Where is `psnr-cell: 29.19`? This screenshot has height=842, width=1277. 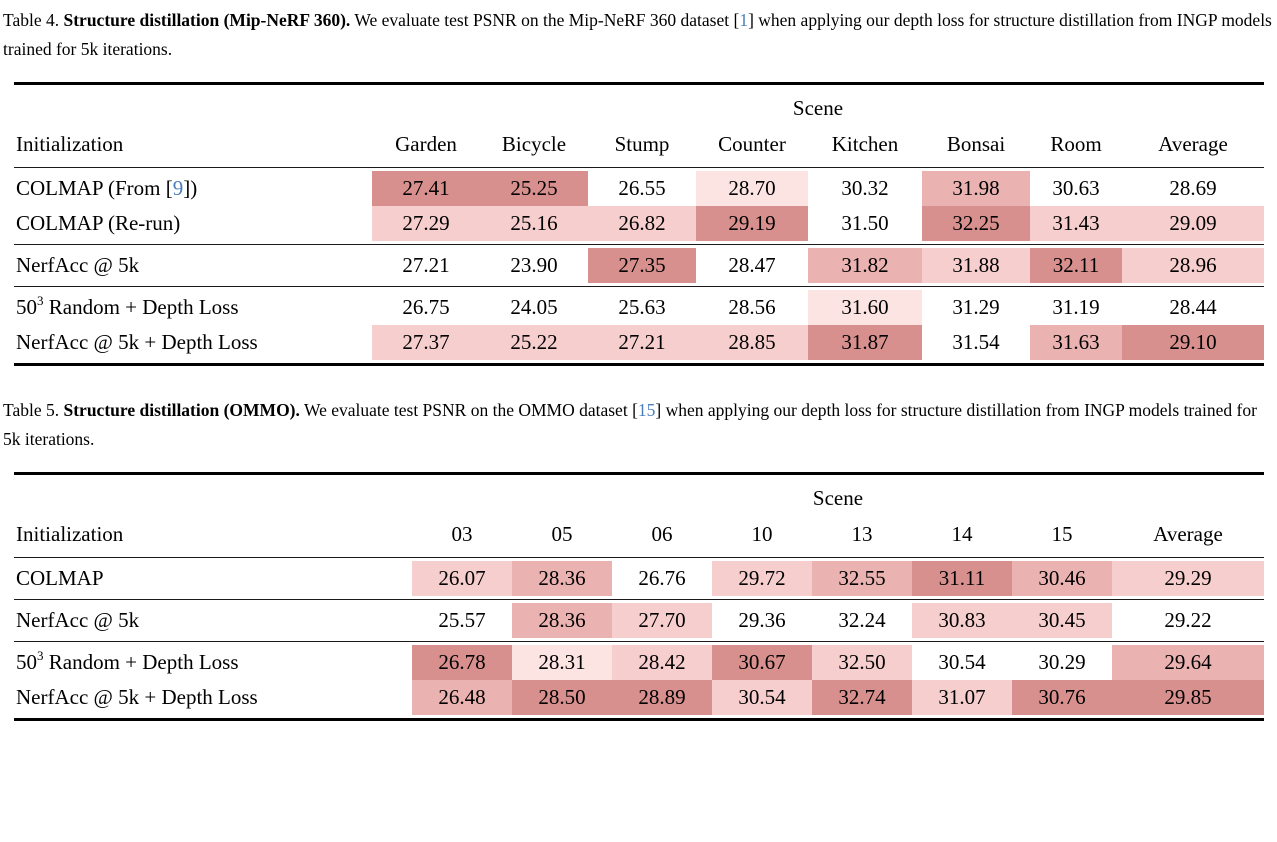
psnr-cell: 29.19 is located at coordinates (752, 223).